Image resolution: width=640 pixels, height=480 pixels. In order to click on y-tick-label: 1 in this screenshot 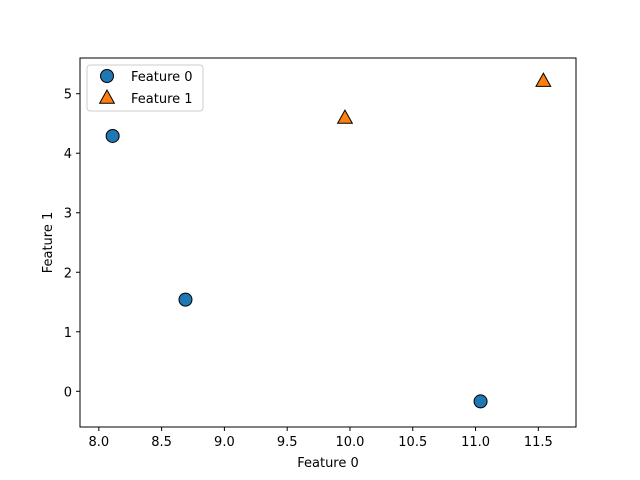, I will do `click(68, 333)`.